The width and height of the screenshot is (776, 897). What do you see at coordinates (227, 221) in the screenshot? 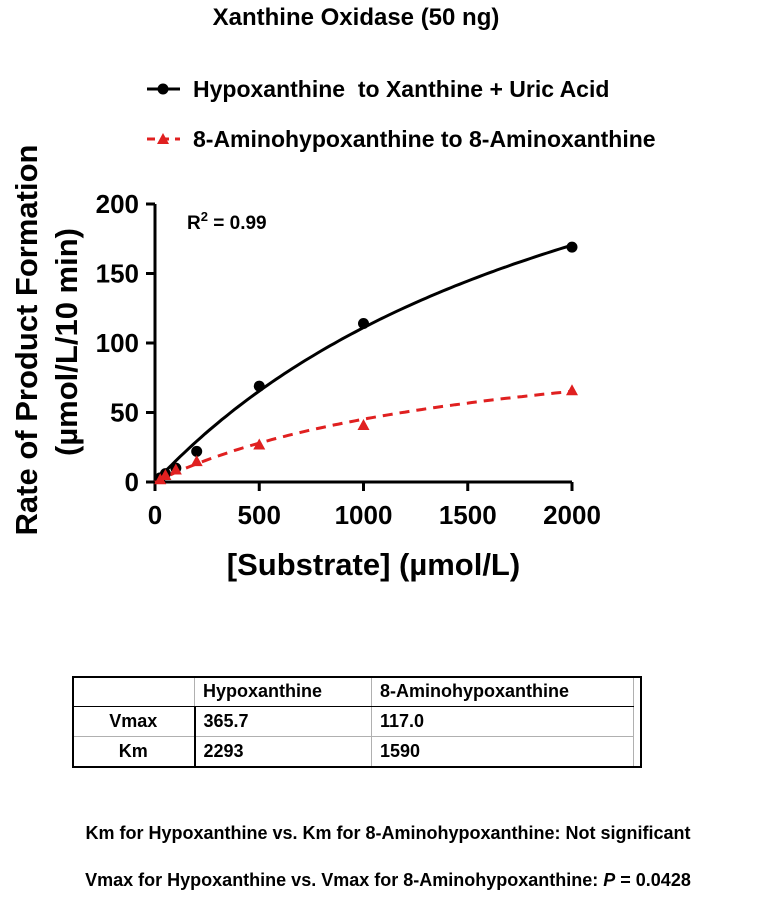
I see `r-squared-annotation: R2 = 0.99` at bounding box center [227, 221].